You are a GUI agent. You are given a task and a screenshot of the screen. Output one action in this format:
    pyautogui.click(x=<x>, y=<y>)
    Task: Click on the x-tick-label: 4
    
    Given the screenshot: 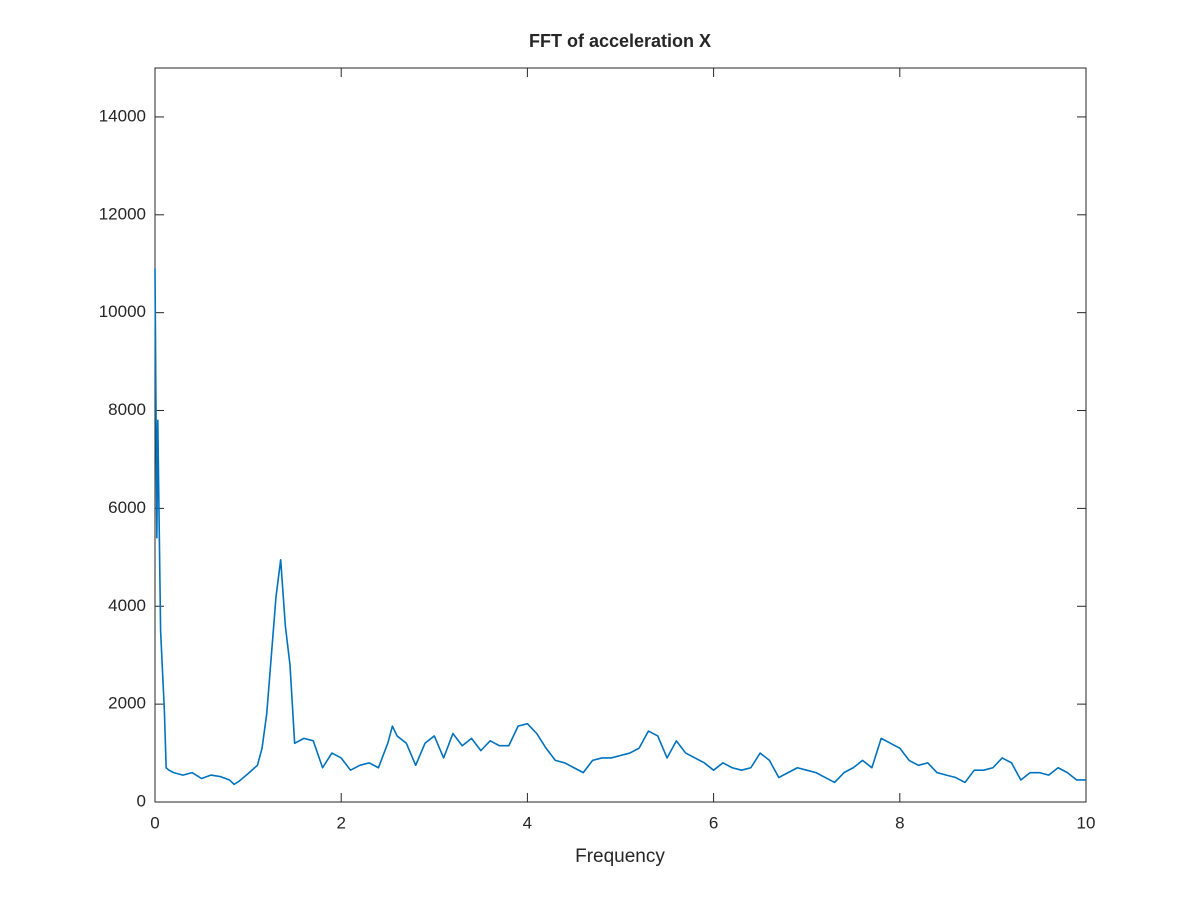 What is the action you would take?
    pyautogui.click(x=527, y=822)
    